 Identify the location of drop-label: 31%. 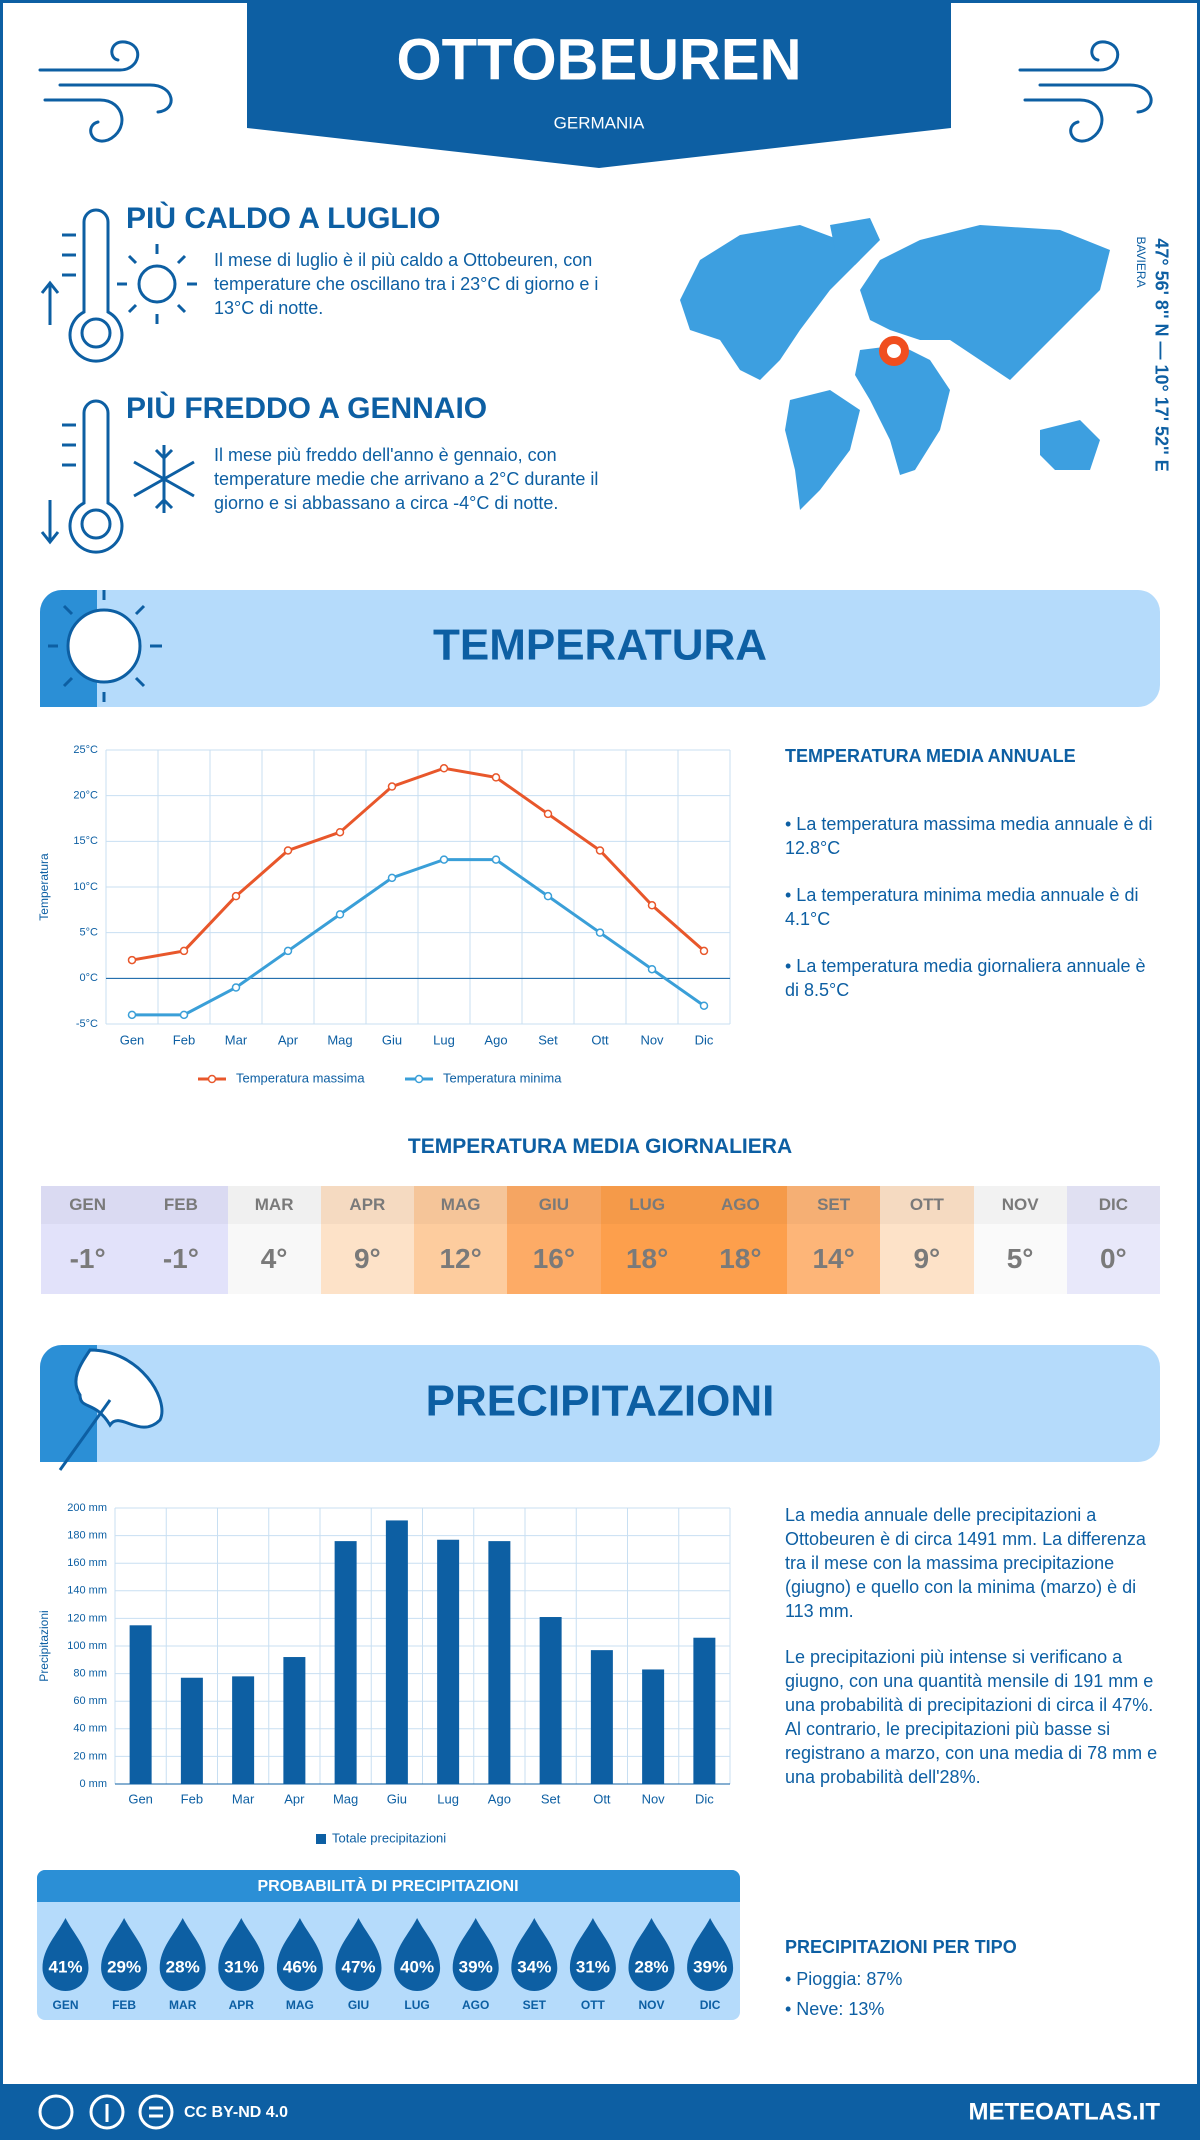
(241, 1966).